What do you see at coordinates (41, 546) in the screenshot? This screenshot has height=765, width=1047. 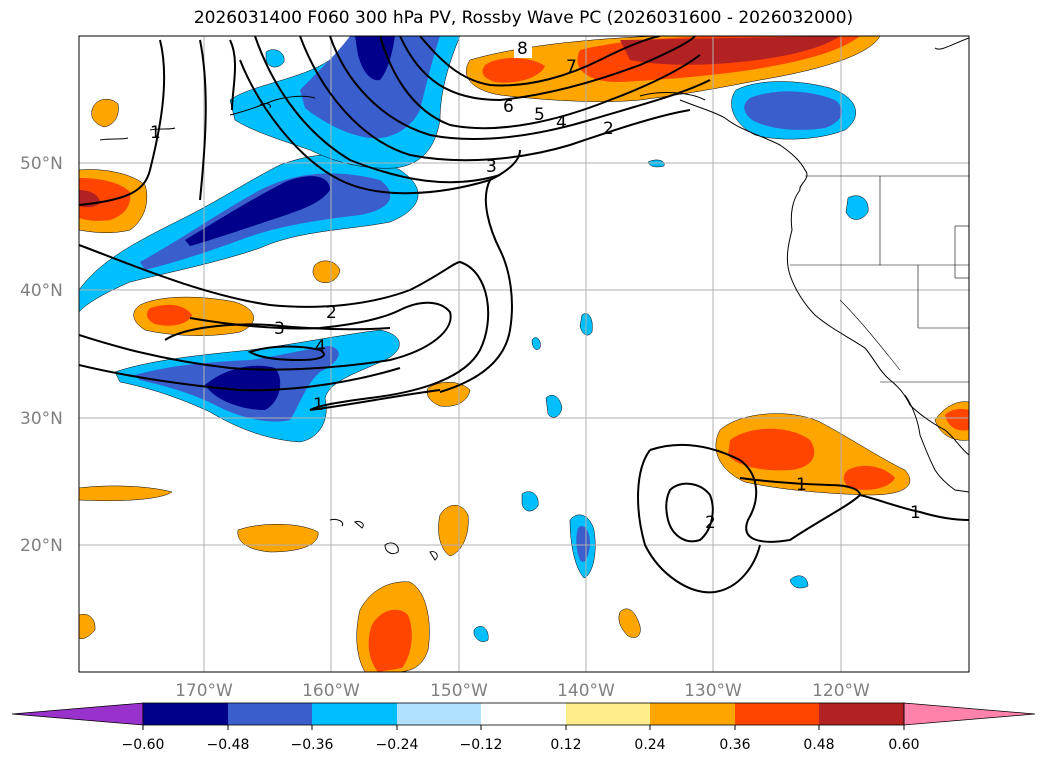 I see `lat-label-20n: 20°N` at bounding box center [41, 546].